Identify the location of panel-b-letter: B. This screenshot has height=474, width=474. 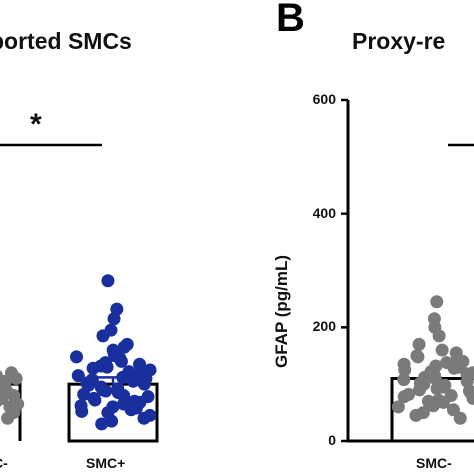
(290, 20).